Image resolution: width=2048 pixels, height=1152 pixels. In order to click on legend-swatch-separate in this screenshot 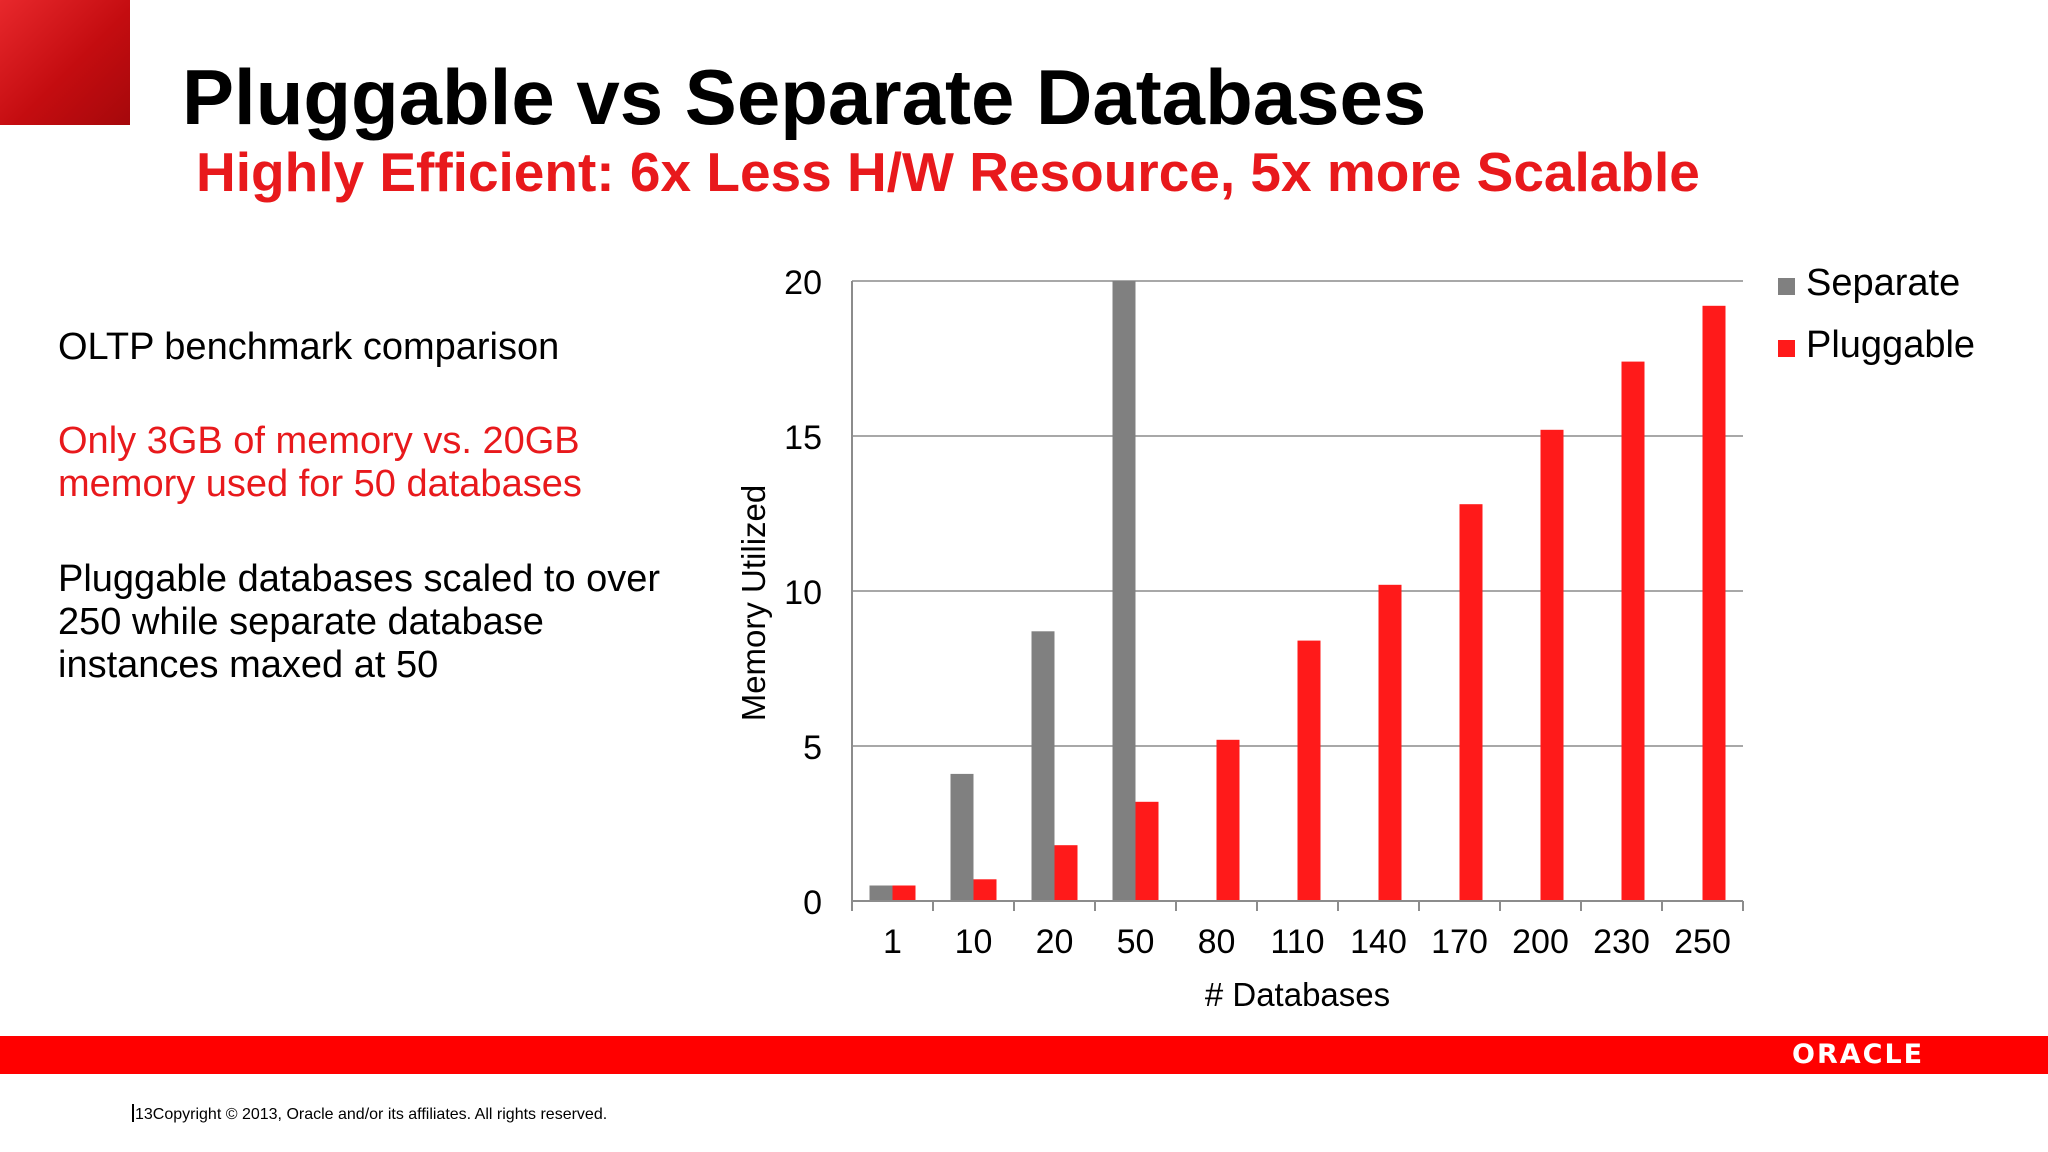, I will do `click(1786, 286)`.